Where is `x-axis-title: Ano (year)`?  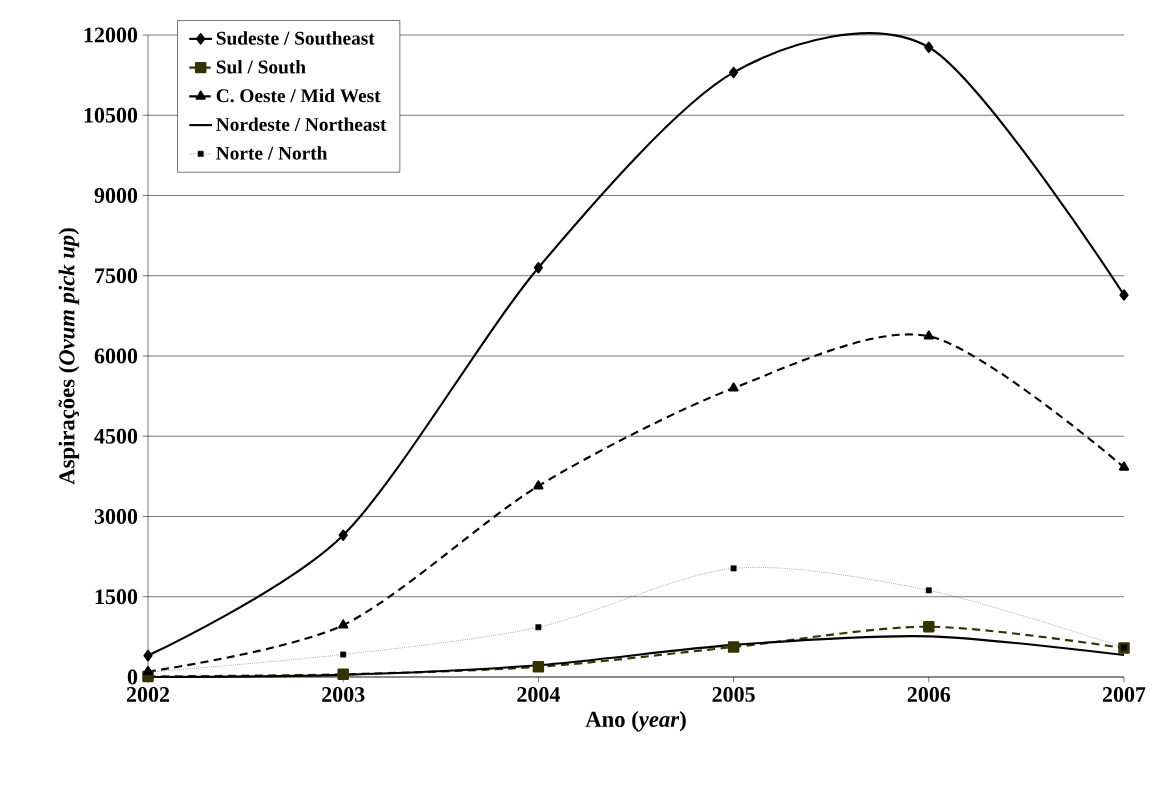 x-axis-title: Ano (year) is located at coordinates (635, 721).